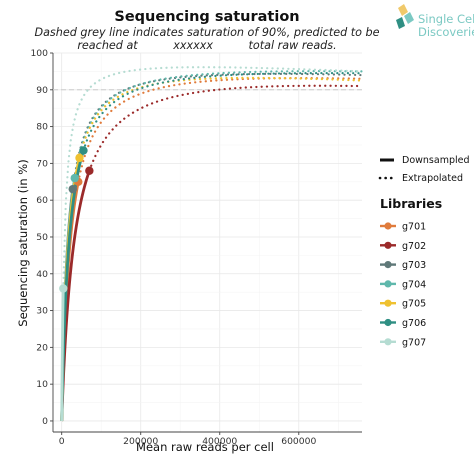 This screenshot has width=474, height=460. Describe the element at coordinates (298, 441) in the screenshot. I see `x-tick-label: 600000` at that location.